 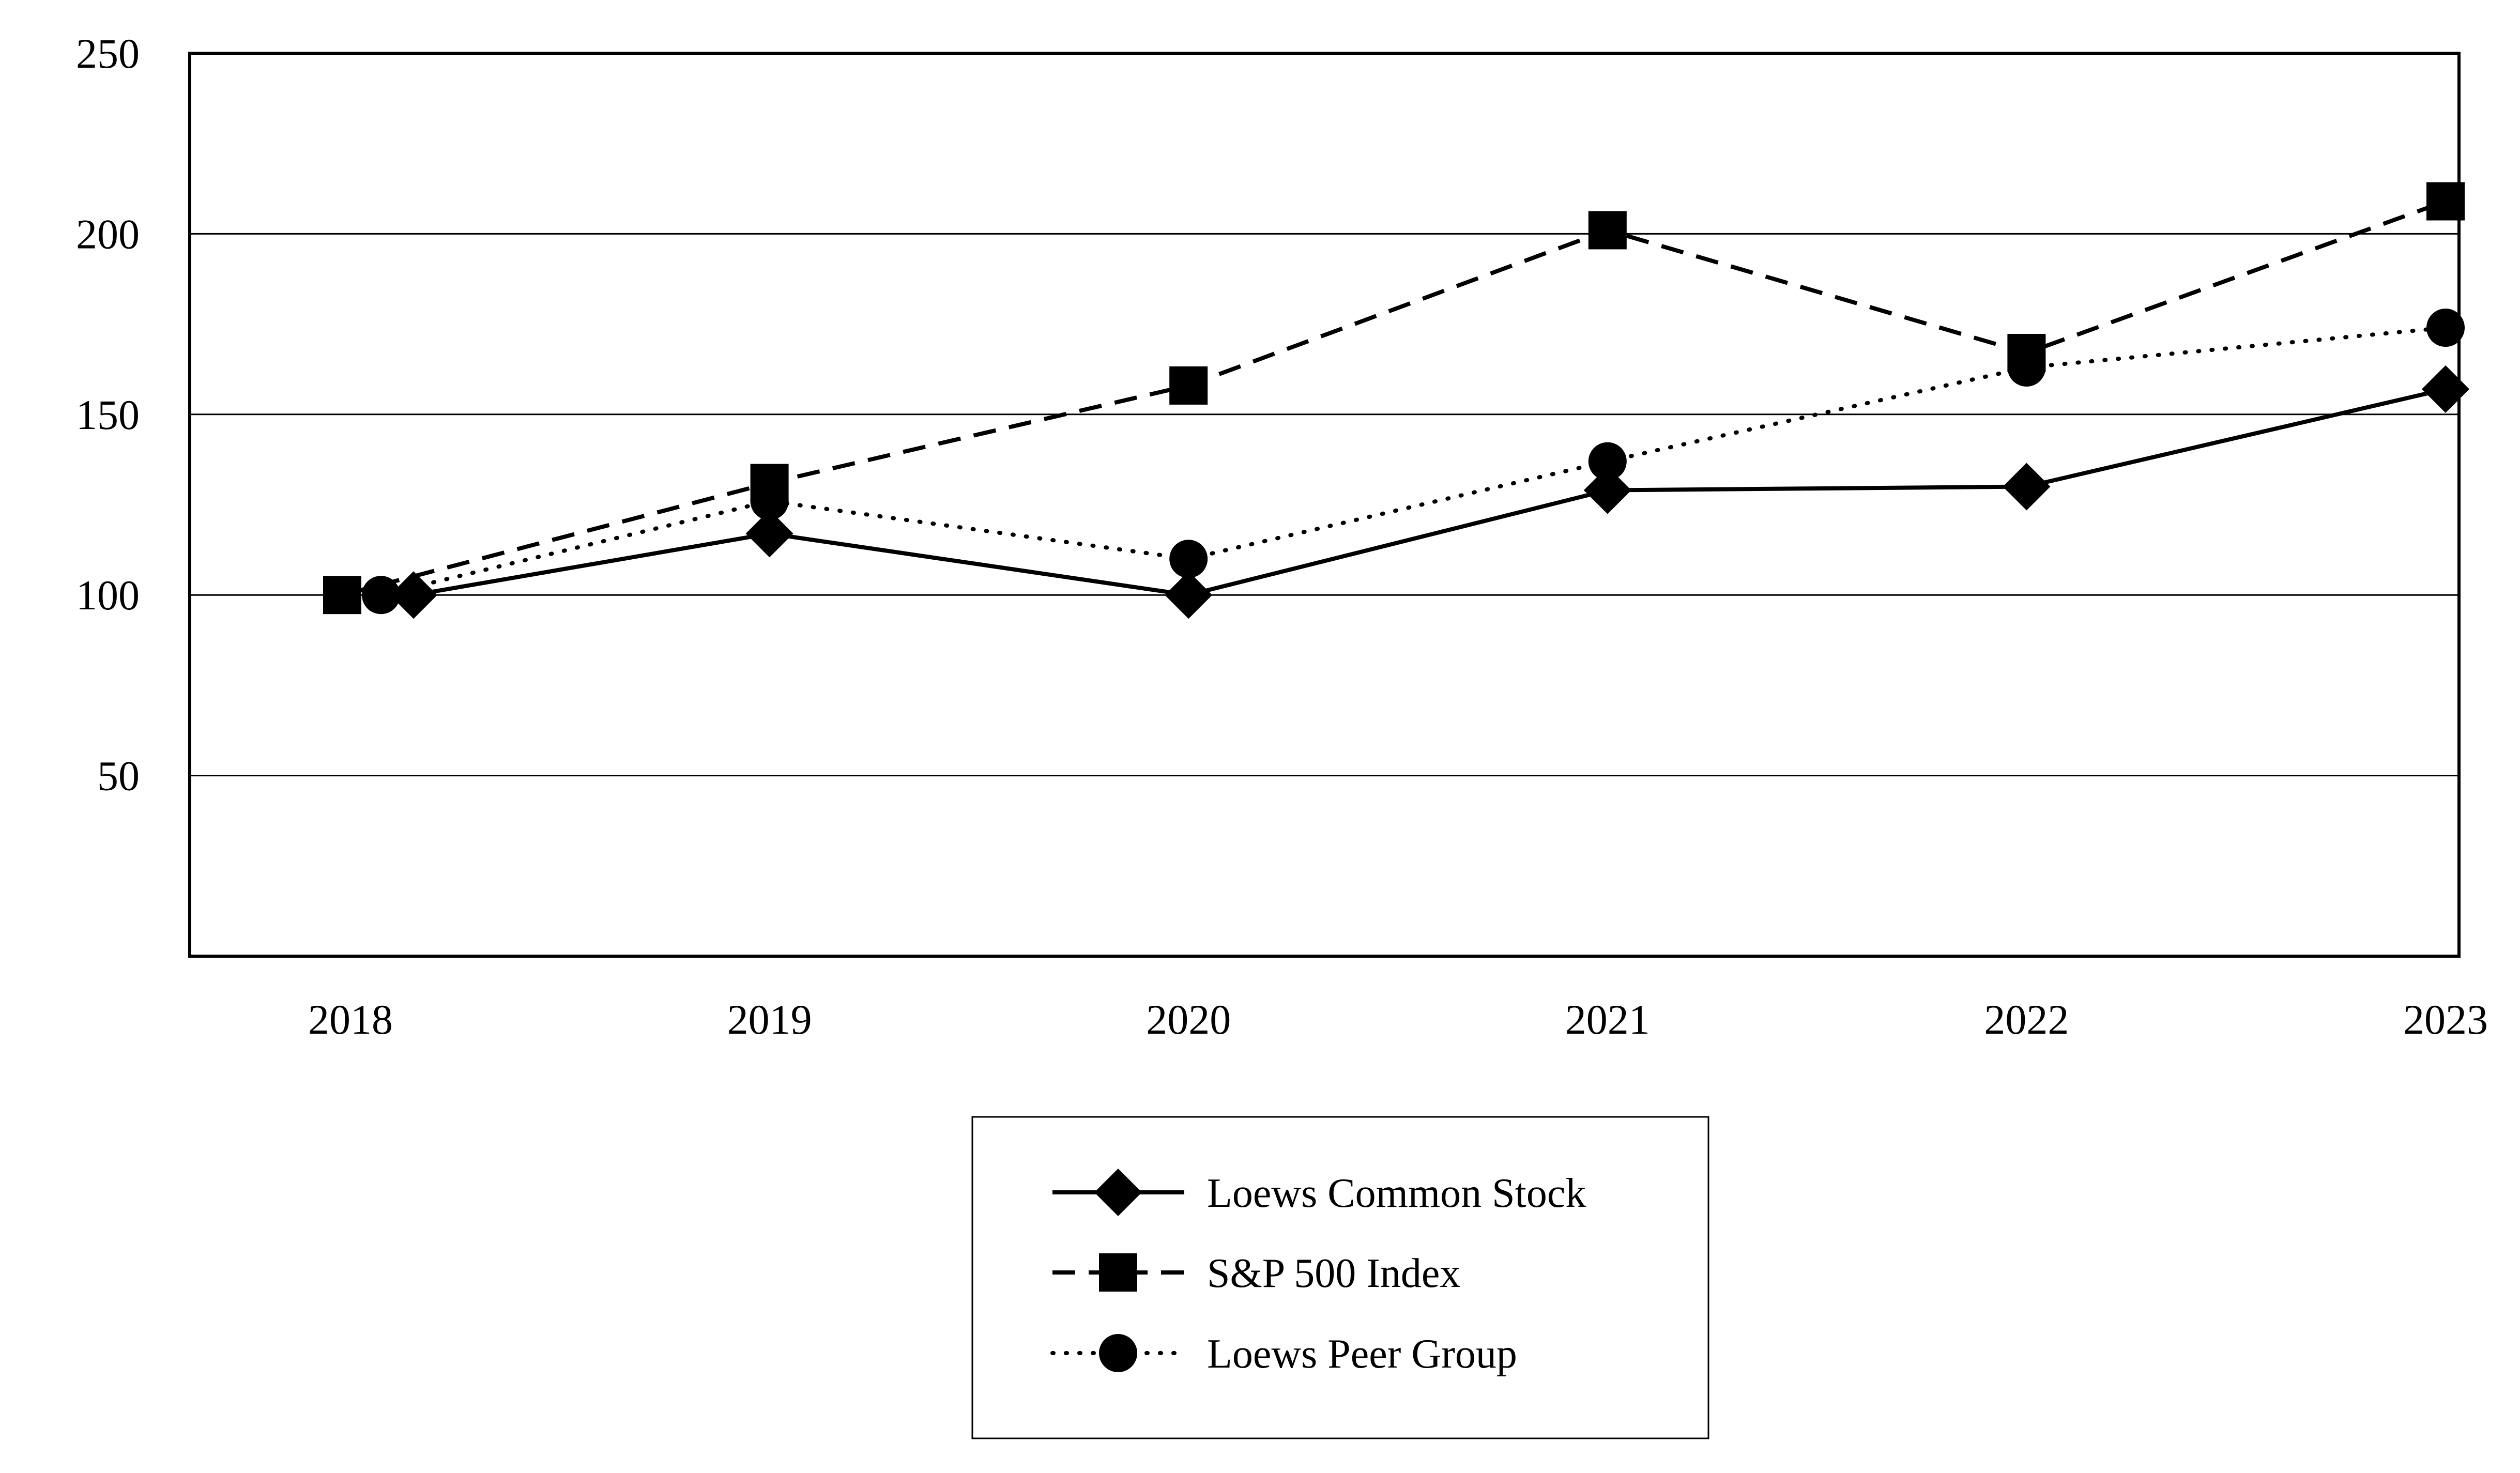 I want to click on legend-item-sp500-index: S&P 500 Index, so click(x=1256, y=1273).